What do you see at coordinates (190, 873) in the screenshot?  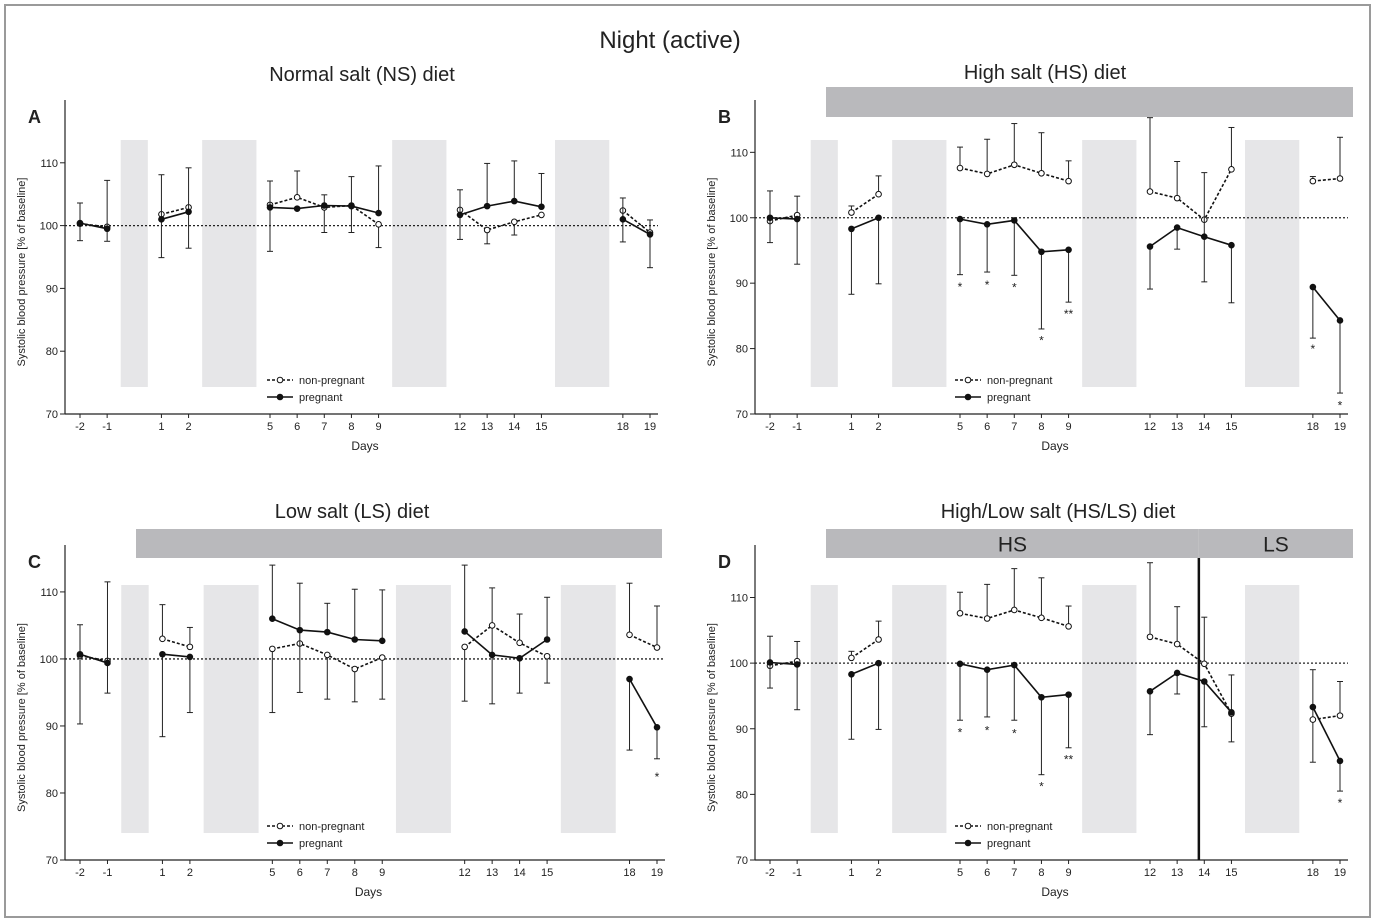 I see `x-tick-label: 2` at bounding box center [190, 873].